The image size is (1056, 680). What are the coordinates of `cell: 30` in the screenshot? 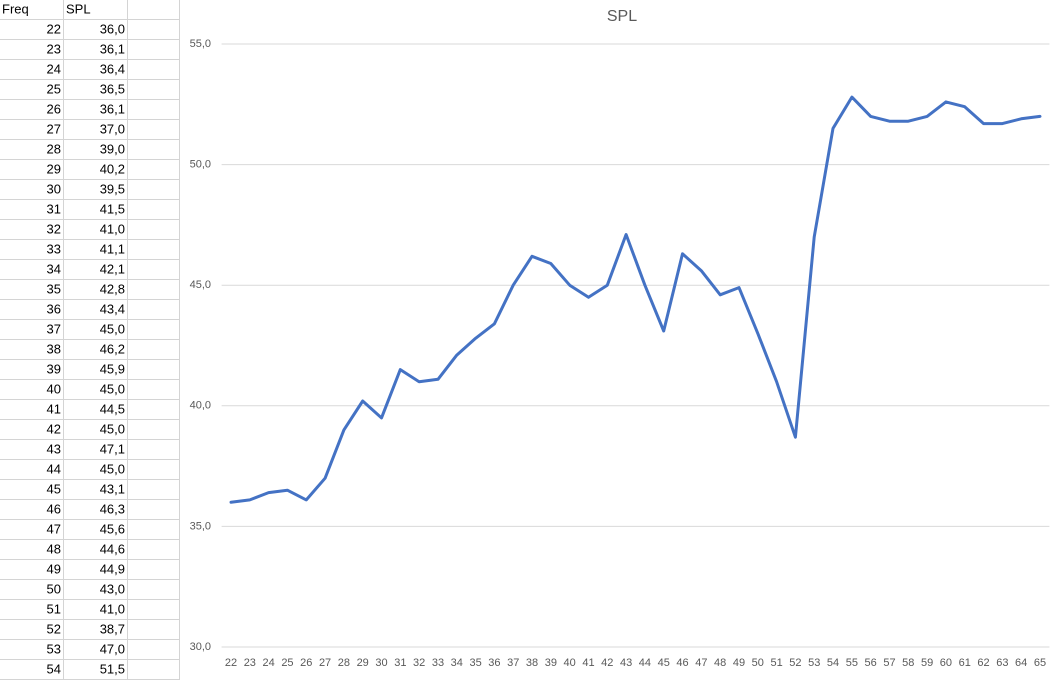 It's located at (54, 188).